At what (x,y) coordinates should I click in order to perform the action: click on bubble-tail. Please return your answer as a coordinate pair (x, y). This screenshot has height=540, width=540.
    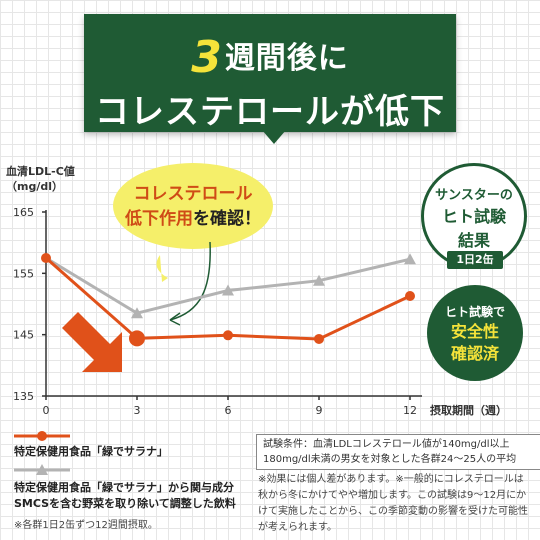
    Looking at the image, I should click on (162, 268).